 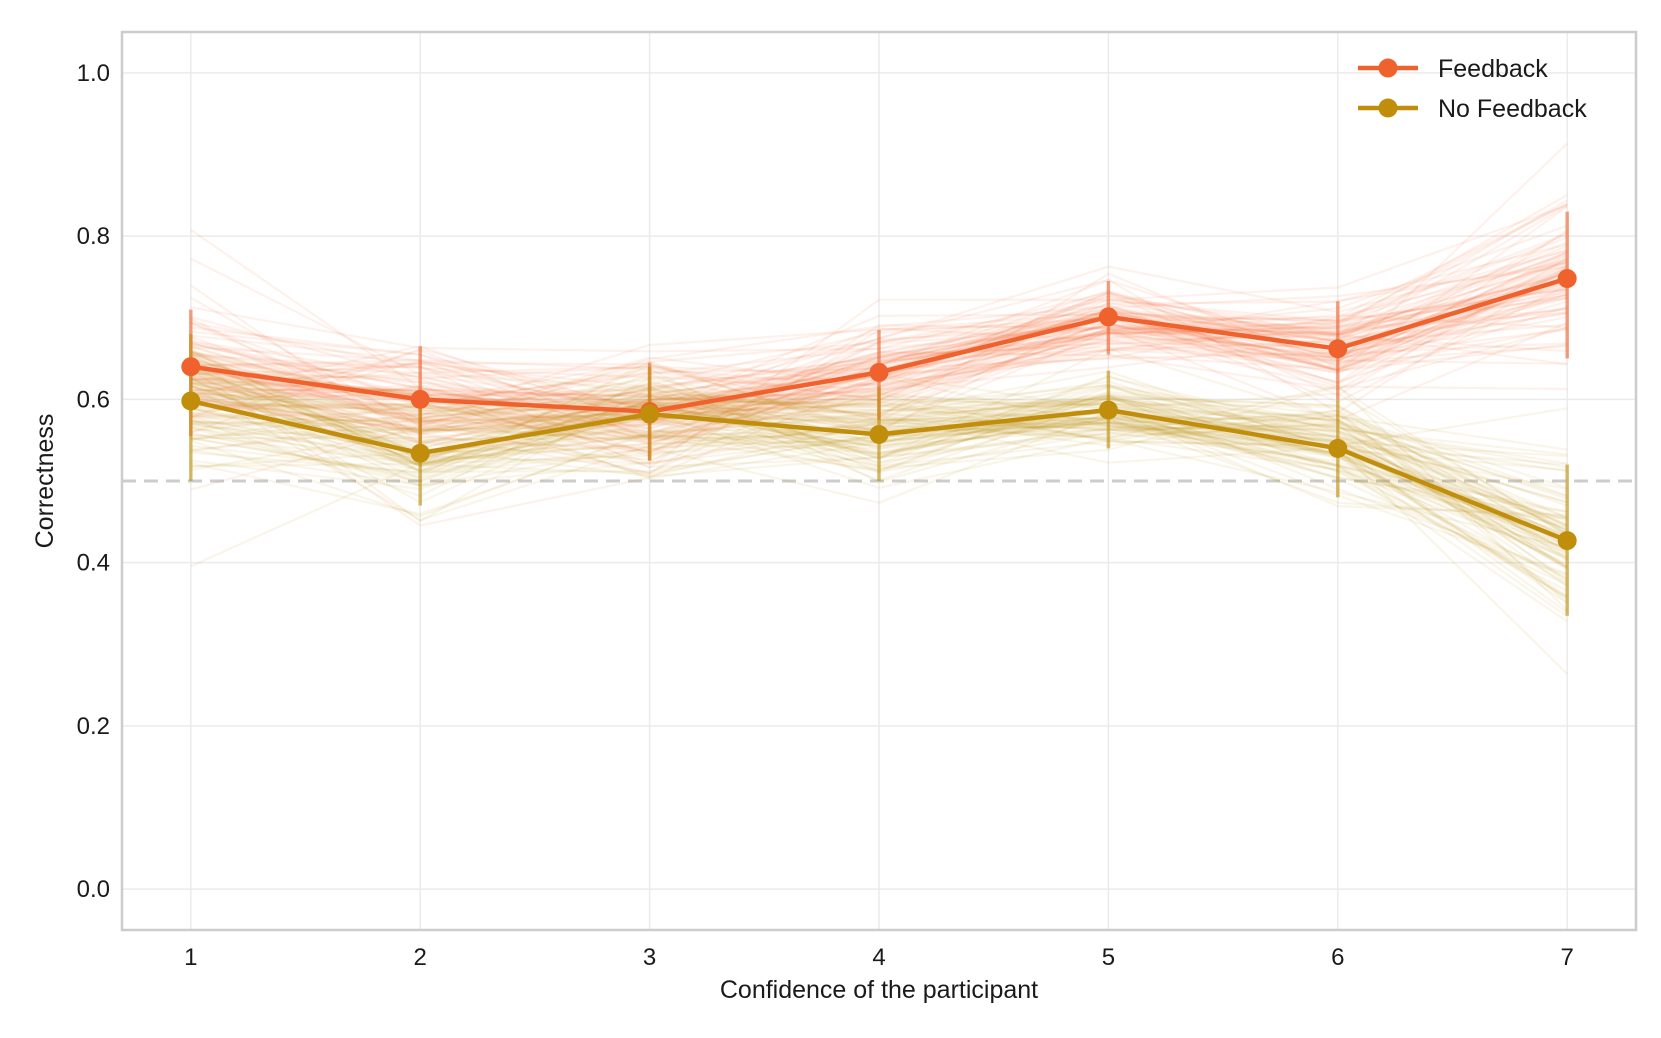 What do you see at coordinates (649, 957) in the screenshot?
I see `x-tick-label: 3` at bounding box center [649, 957].